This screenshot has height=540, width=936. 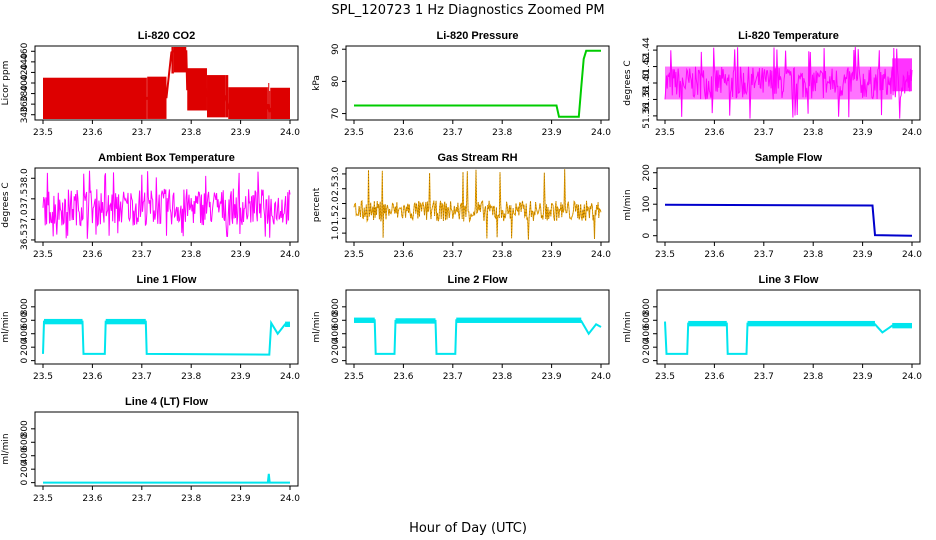 What do you see at coordinates (336, 218) in the screenshot?
I see `y-tick-label: 1.5` at bounding box center [336, 218].